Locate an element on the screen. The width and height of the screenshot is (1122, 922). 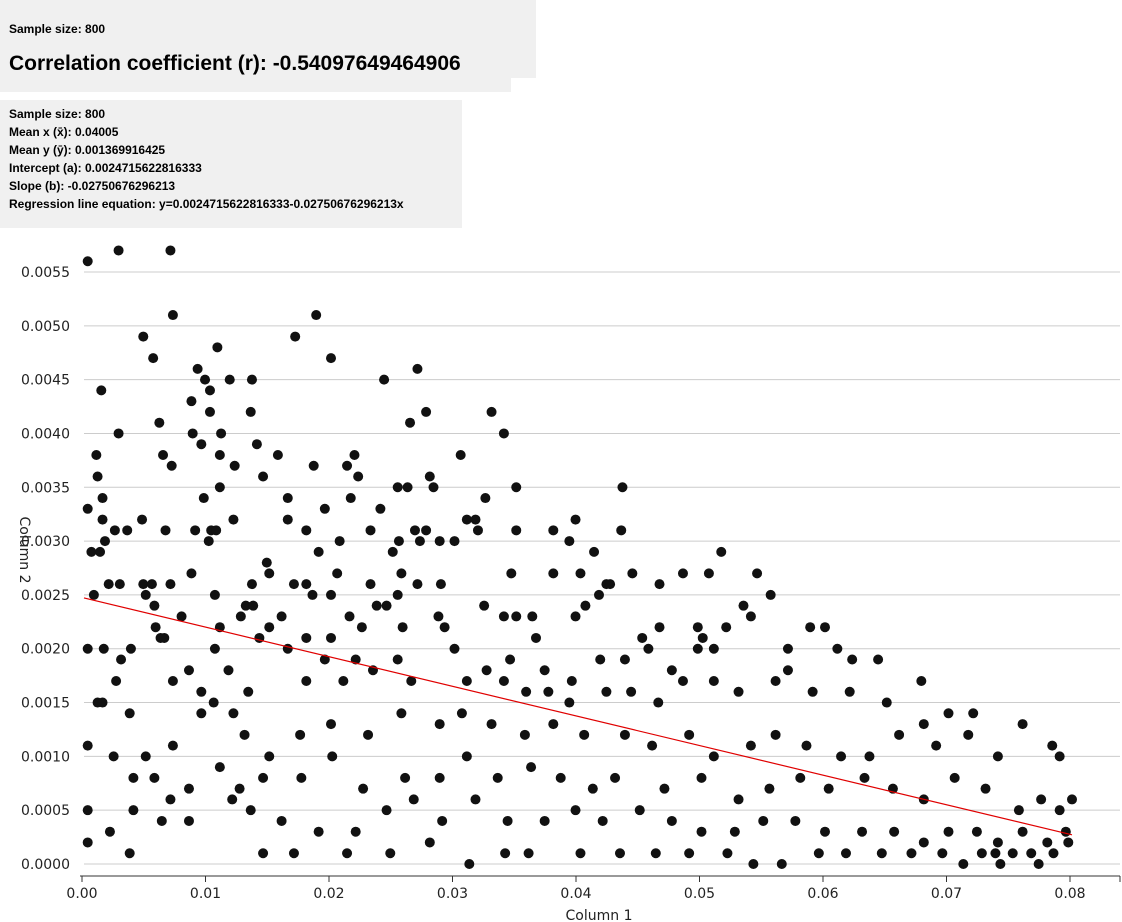
y-tick-label: 0.0020 is located at coordinates (45, 650).